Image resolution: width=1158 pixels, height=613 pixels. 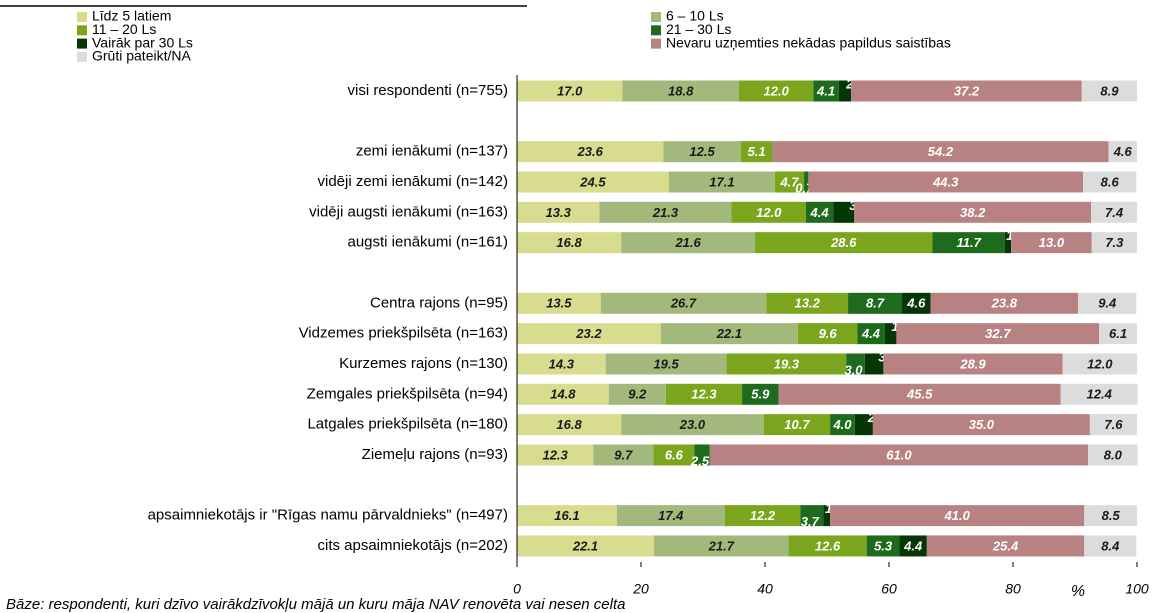 What do you see at coordinates (941, 151) in the screenshot?
I see `value-label: 54.2` at bounding box center [941, 151].